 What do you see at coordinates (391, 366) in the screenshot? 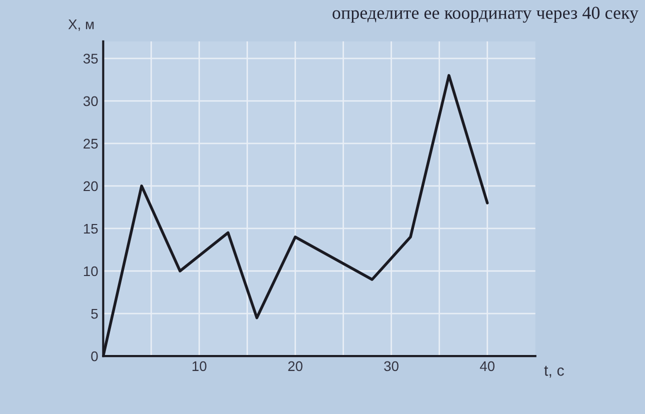
I see `x-tick-label: 30` at bounding box center [391, 366].